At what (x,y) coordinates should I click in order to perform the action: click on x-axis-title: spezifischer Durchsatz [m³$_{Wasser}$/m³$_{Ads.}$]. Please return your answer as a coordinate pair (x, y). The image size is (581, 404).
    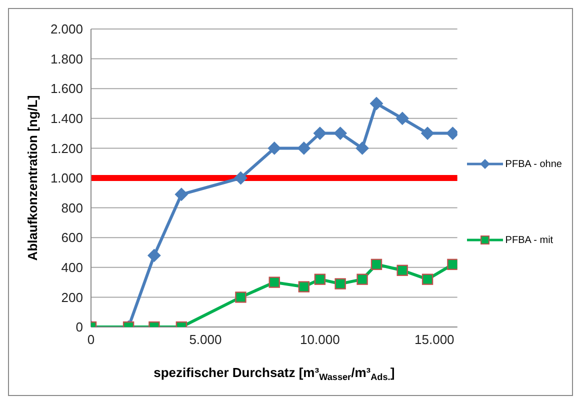
    Looking at the image, I should click on (274, 373).